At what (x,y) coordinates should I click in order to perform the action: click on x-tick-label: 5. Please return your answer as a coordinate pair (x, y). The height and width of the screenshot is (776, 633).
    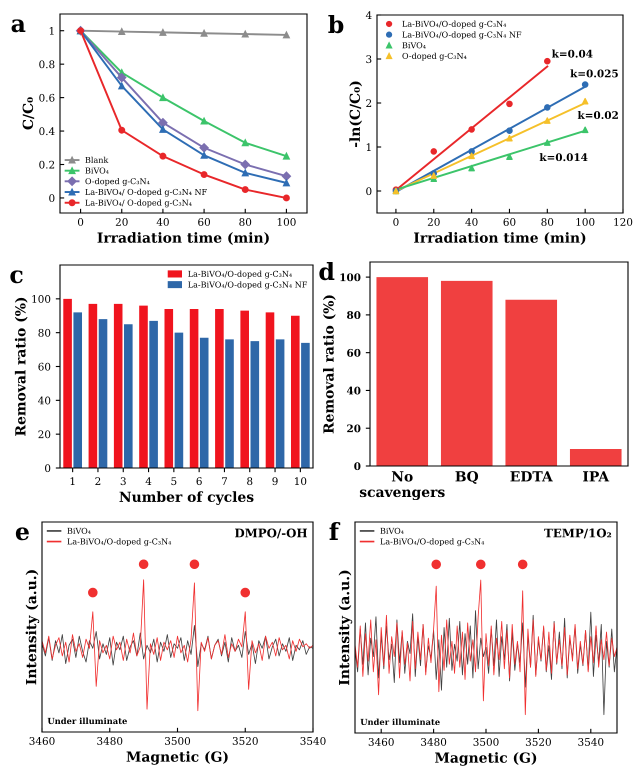
    Looking at the image, I should click on (173, 481).